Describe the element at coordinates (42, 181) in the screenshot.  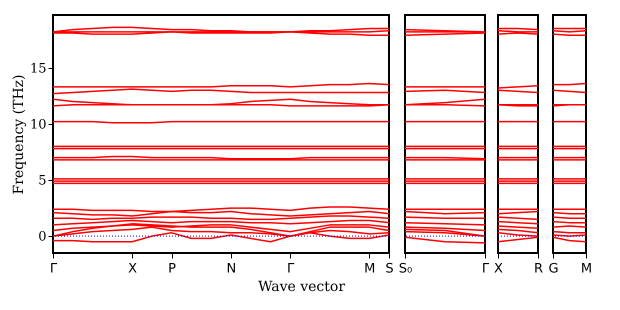
I see `y-tick-label: 5` at that location.